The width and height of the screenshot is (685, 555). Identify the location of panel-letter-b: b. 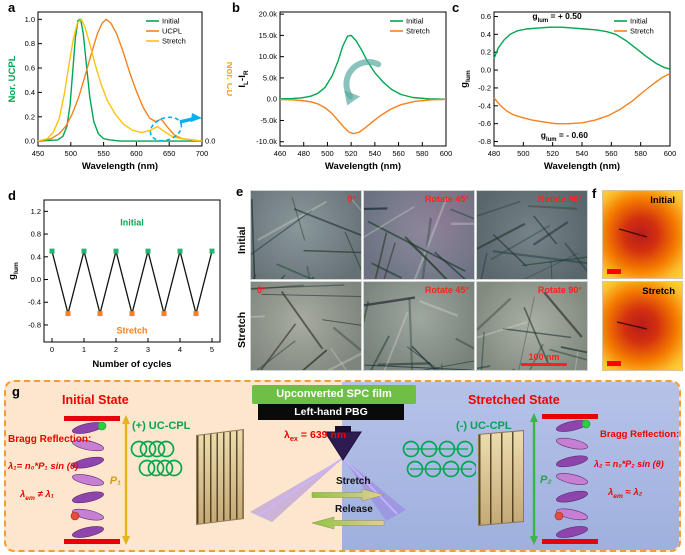
(236, 7).